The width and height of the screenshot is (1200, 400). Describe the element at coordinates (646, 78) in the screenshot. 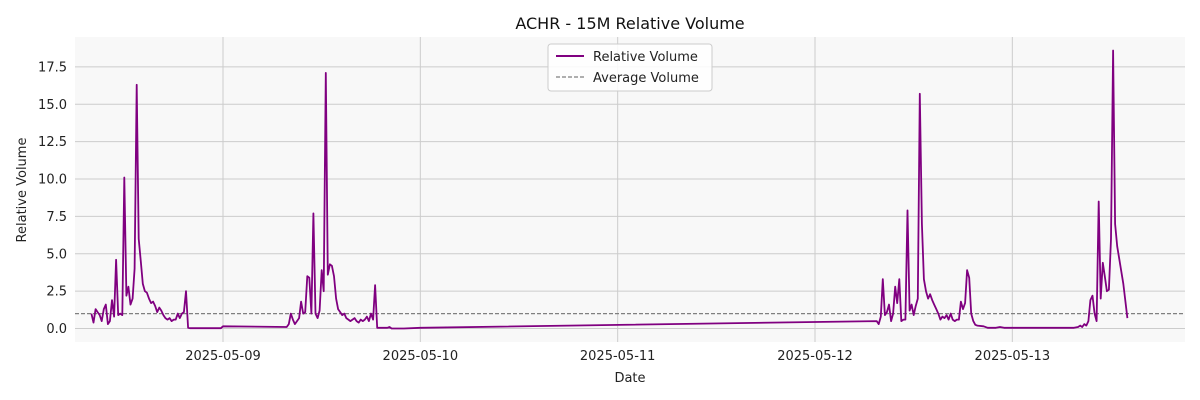

I see `legend-label-average-volume: Average Volume` at that location.